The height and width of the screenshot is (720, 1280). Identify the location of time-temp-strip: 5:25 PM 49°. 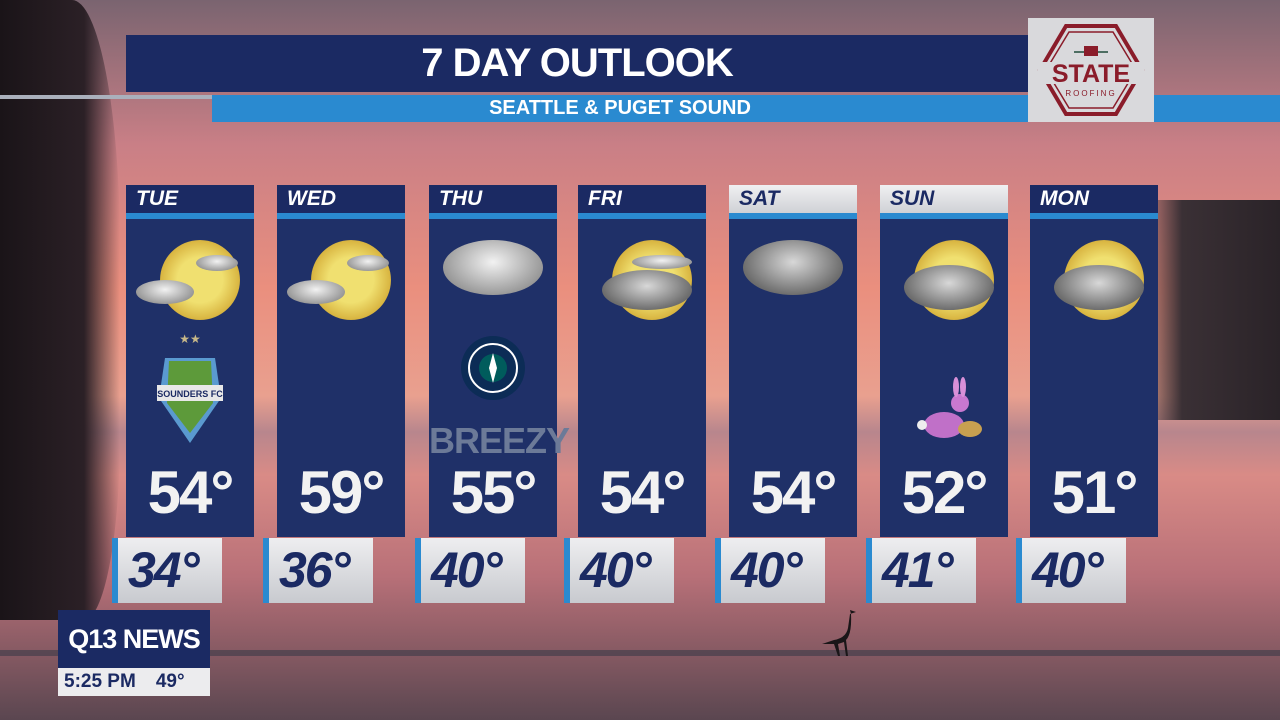
(134, 682).